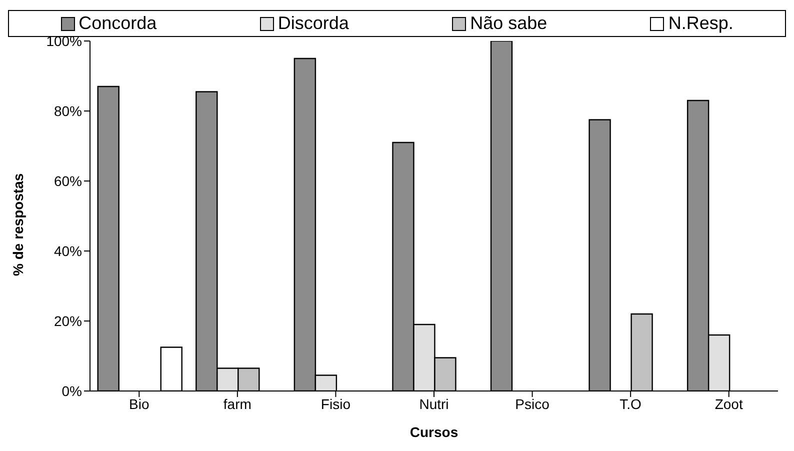 The height and width of the screenshot is (451, 794). What do you see at coordinates (68, 180) in the screenshot?
I see `y-tick-label: 60%` at bounding box center [68, 180].